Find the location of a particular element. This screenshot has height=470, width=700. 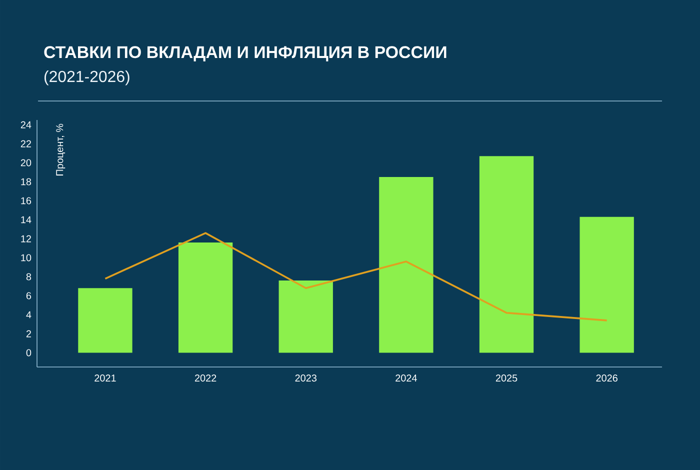

y-tick-label: 22 is located at coordinates (25, 144).